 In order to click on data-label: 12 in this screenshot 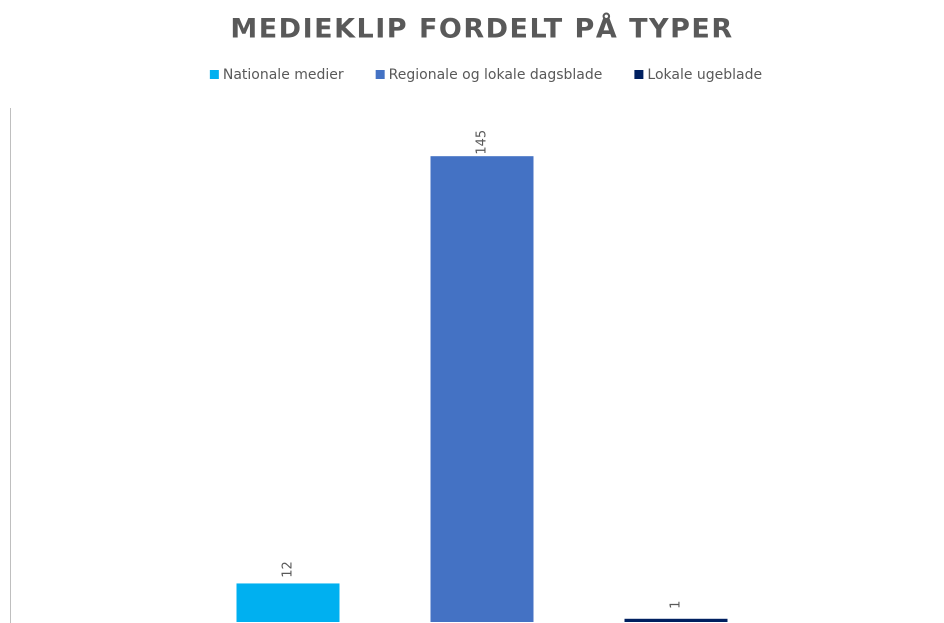, I will do `click(288, 569)`.